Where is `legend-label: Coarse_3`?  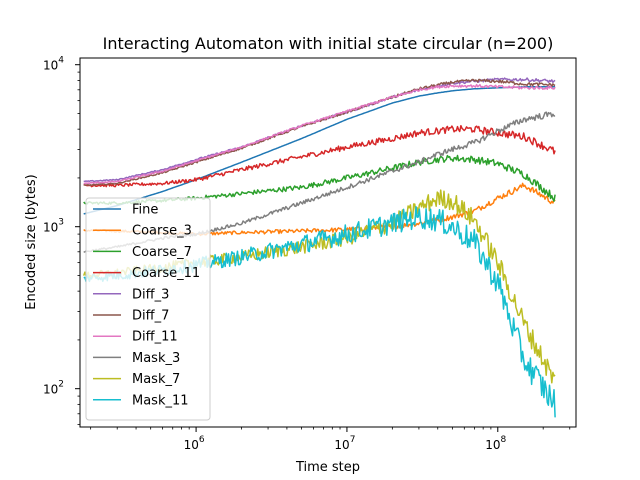
legend-label: Coarse_3 is located at coordinates (162, 231).